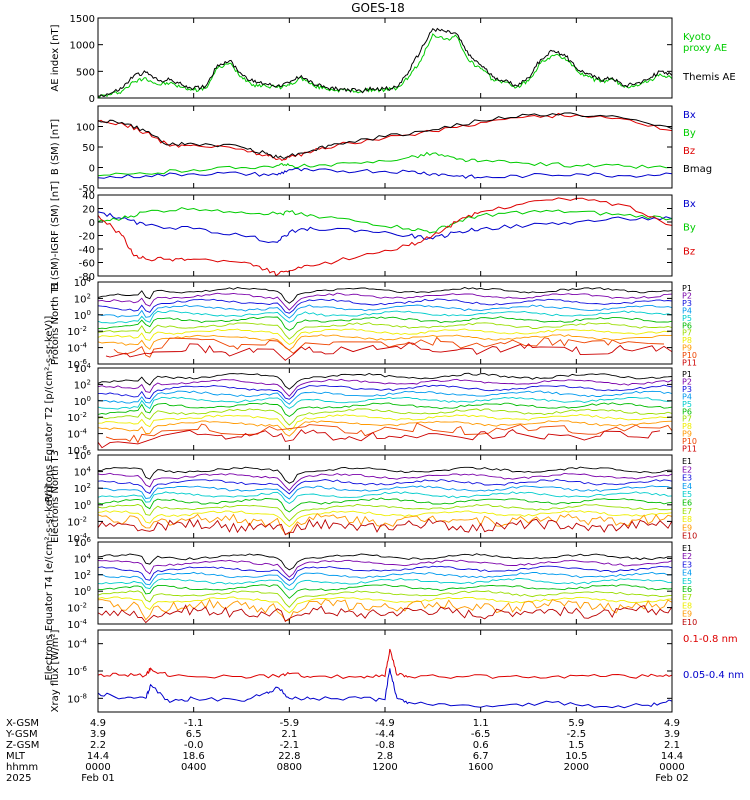 The image size is (750, 800). Describe the element at coordinates (384, 767) in the screenshot. I see `footer-value: 1200` at that location.